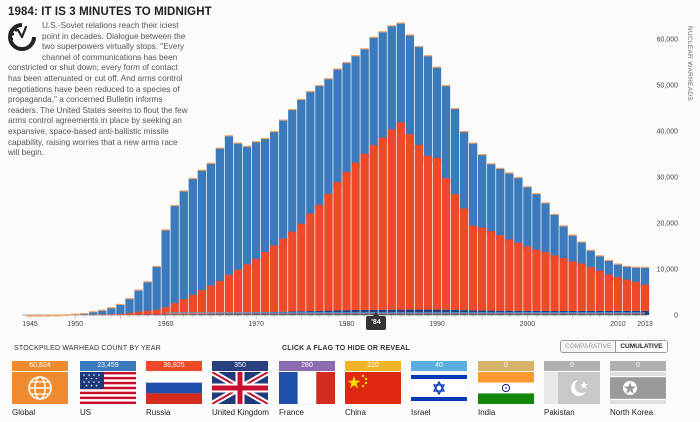 Image resolution: width=700 pixels, height=422 pixels. What do you see at coordinates (668, 178) in the screenshot?
I see `y-tick-label: 30,000` at bounding box center [668, 178].